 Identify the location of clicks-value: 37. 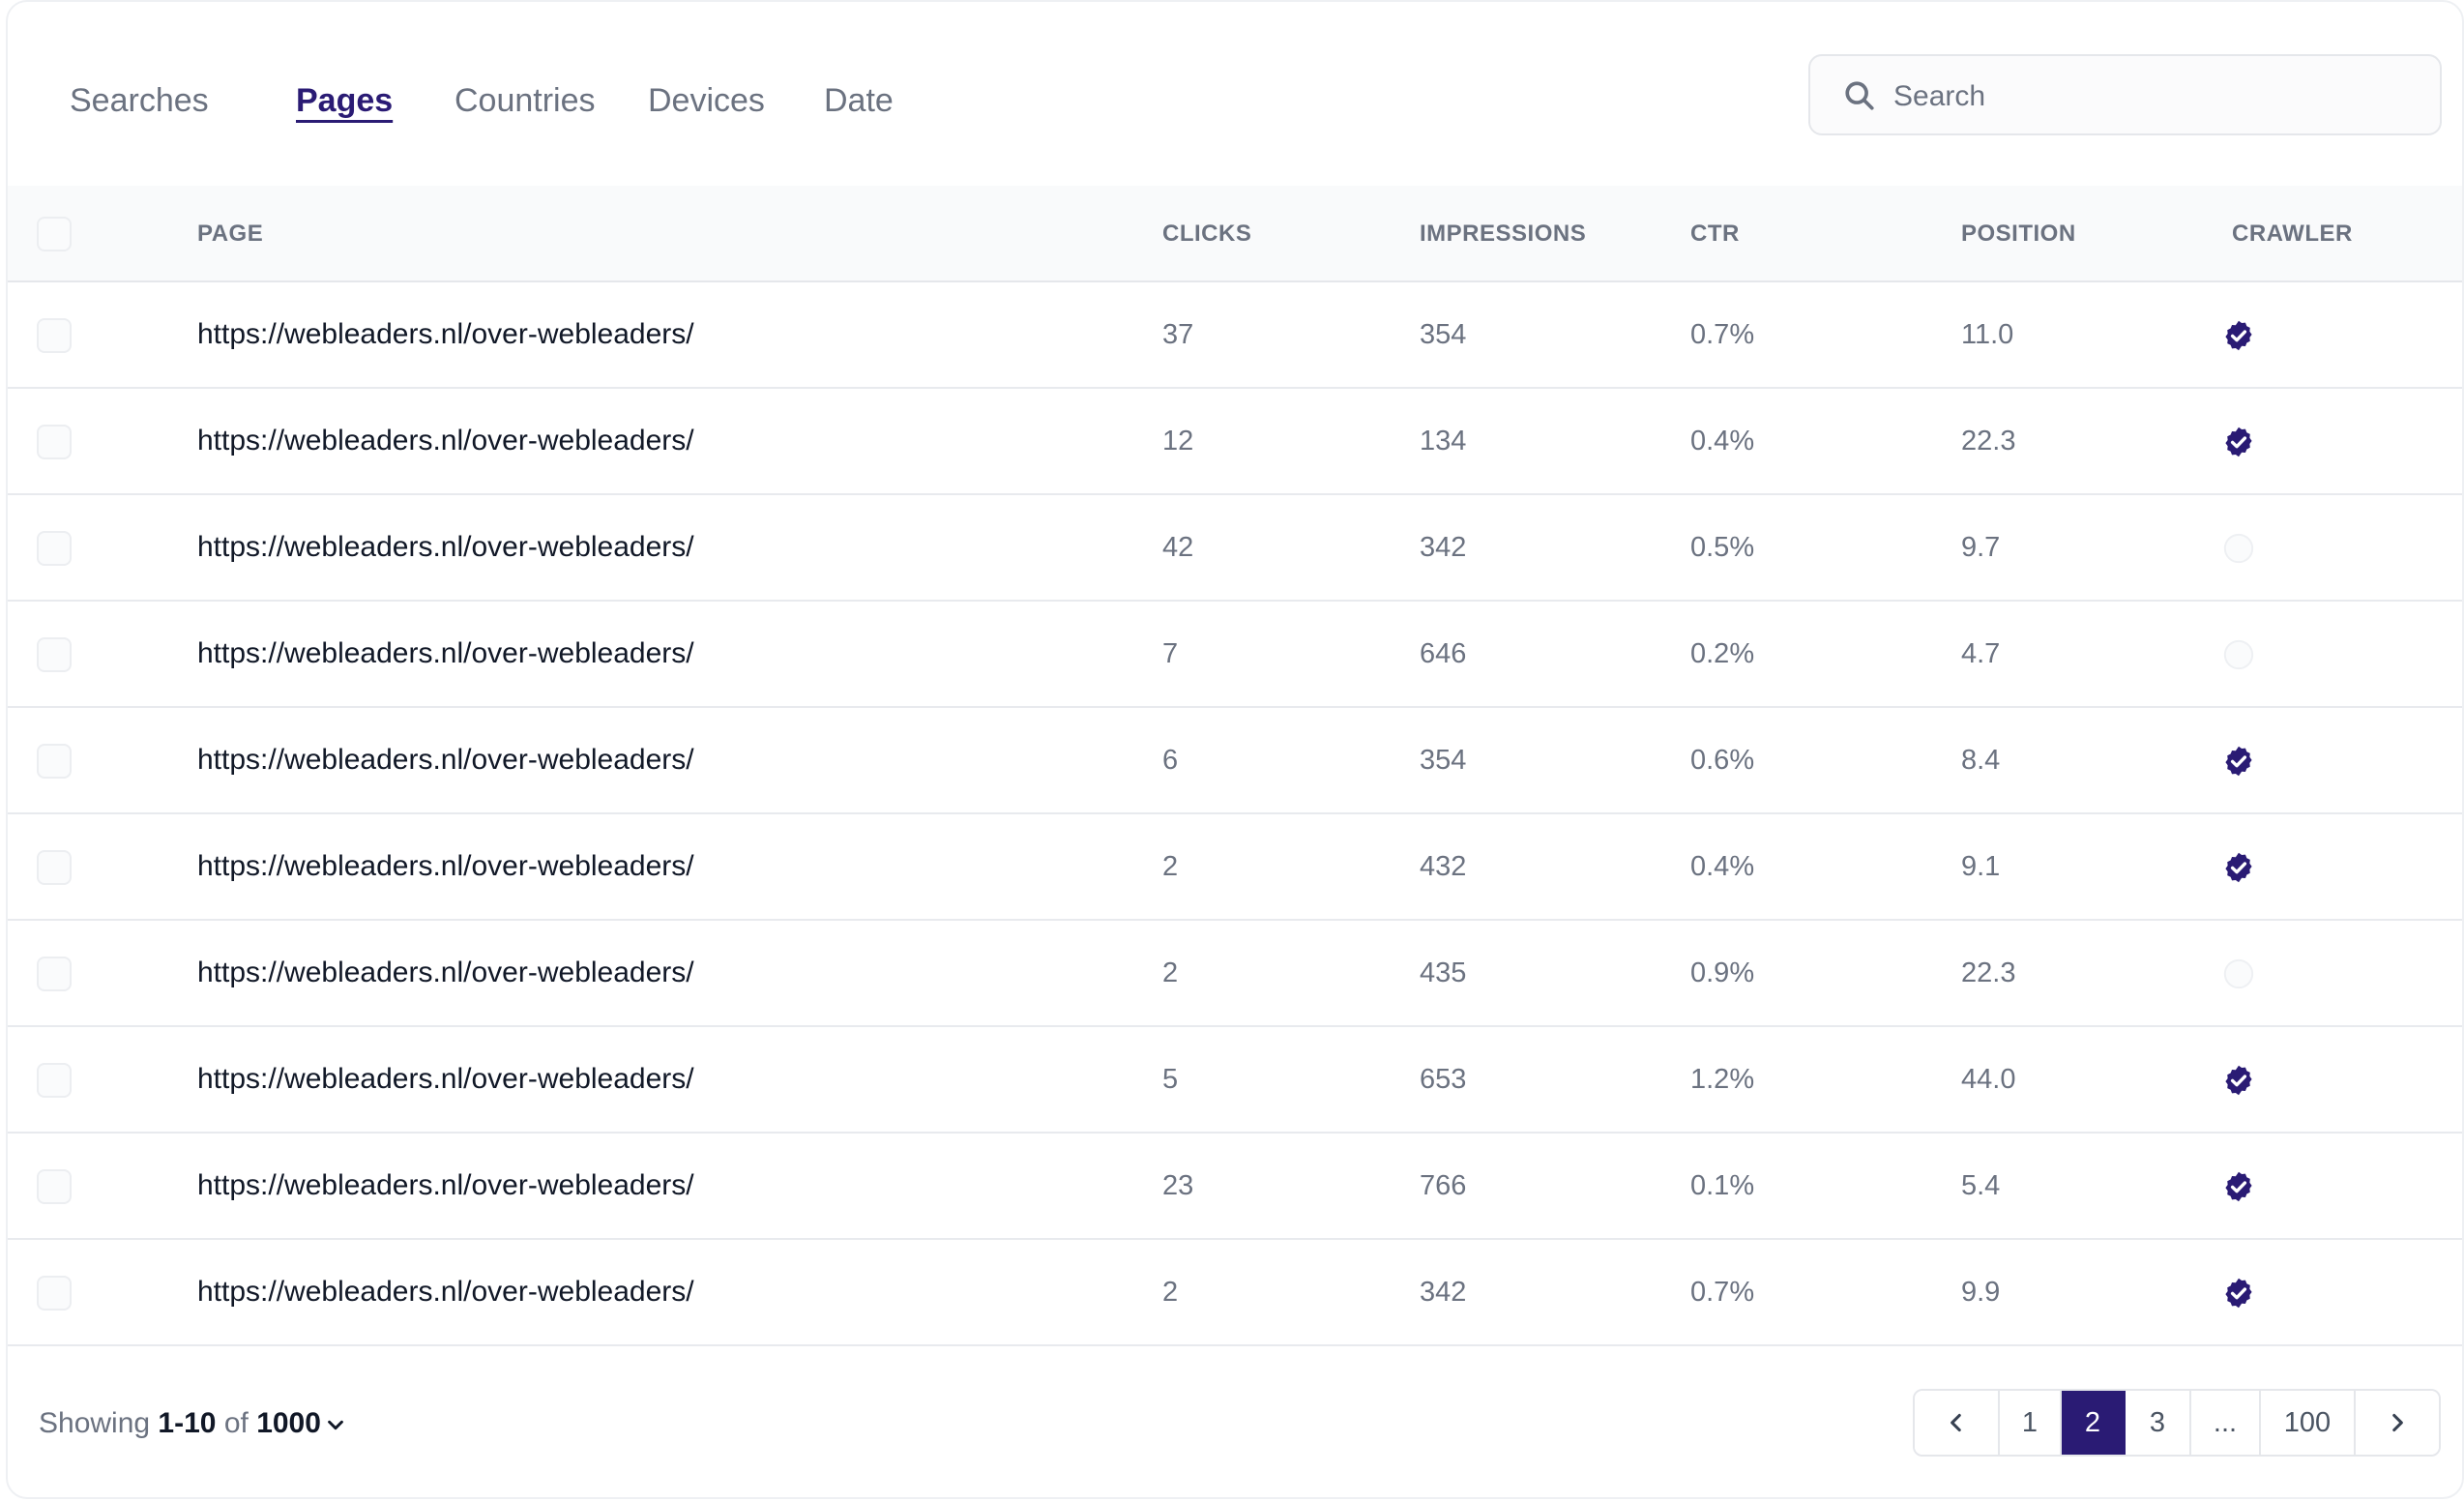
(1178, 334).